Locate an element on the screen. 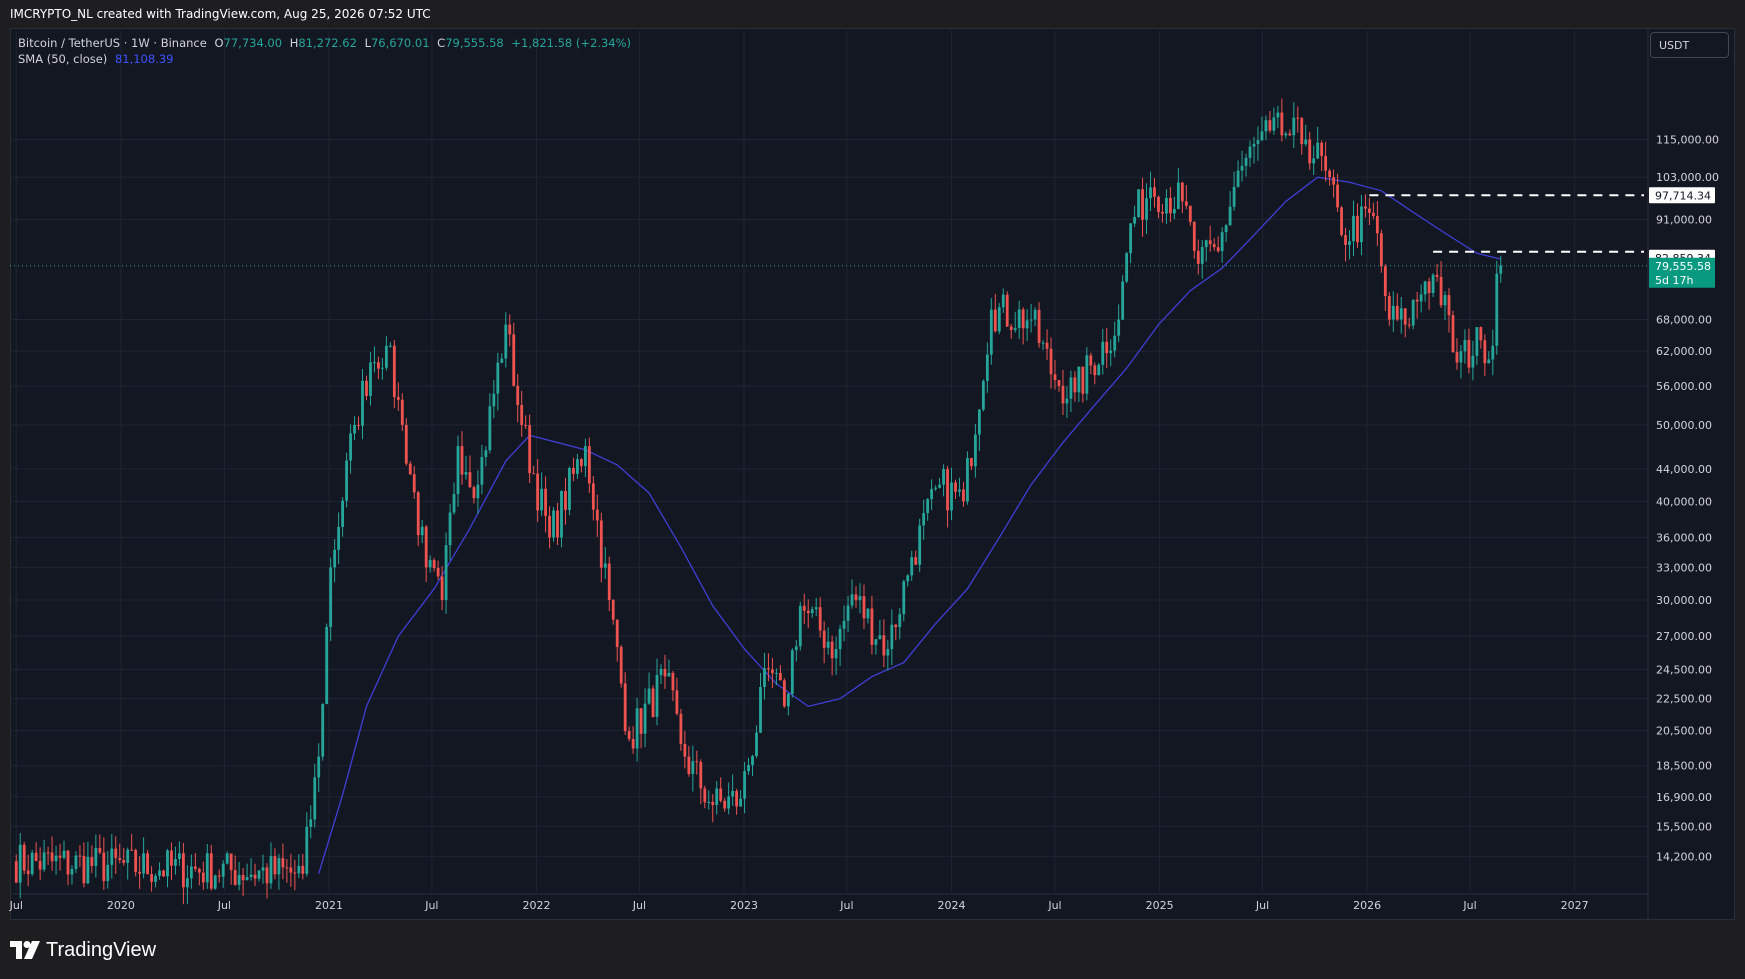 Image resolution: width=1745 pixels, height=979 pixels. high-value: 81,272.62 is located at coordinates (327, 43).